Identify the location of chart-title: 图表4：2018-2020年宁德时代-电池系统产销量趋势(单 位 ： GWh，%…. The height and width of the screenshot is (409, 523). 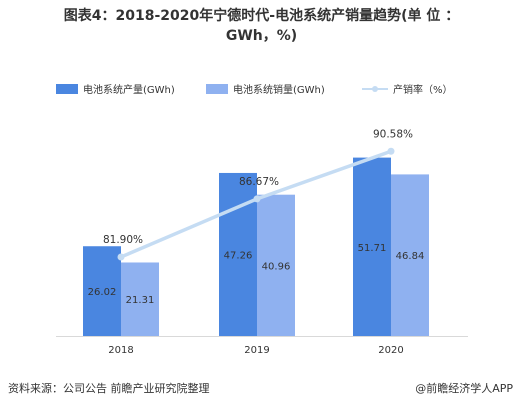
(261, 26).